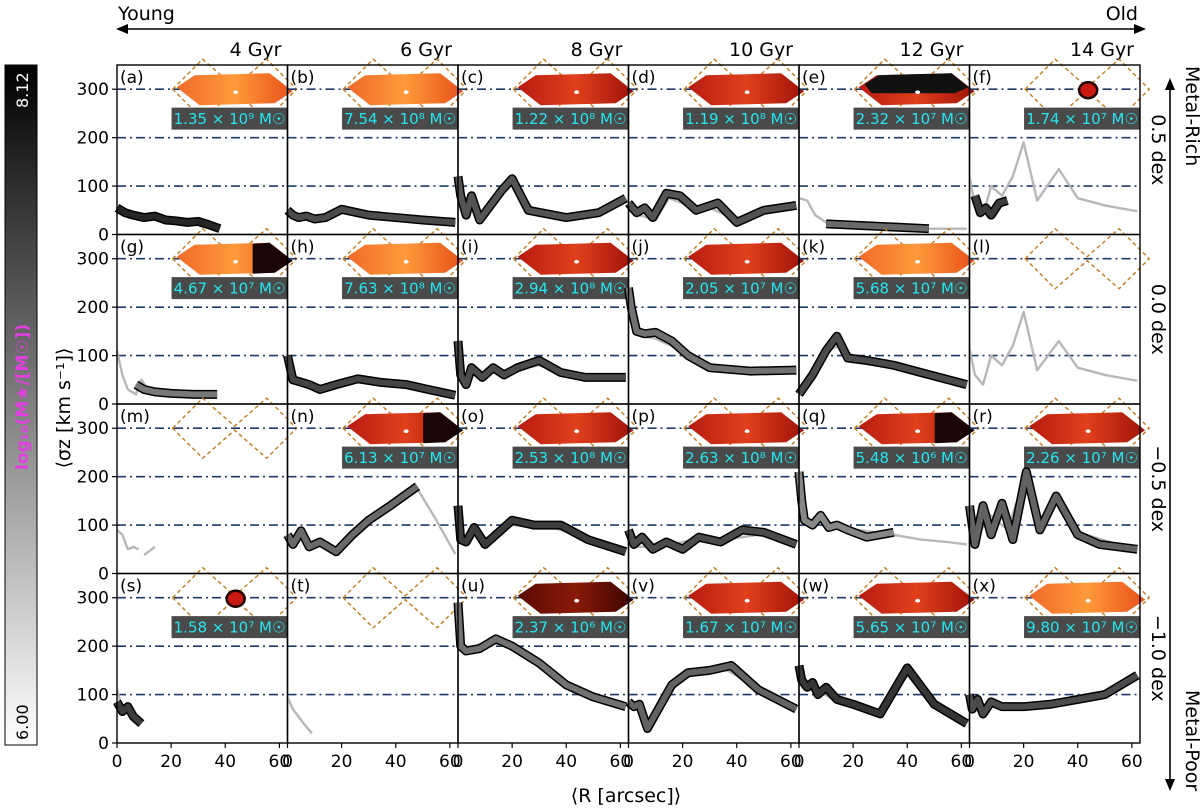  Describe the element at coordinates (400, 289) in the screenshot. I see `mass-label: 7.63 × 10⁸ M☉` at that location.